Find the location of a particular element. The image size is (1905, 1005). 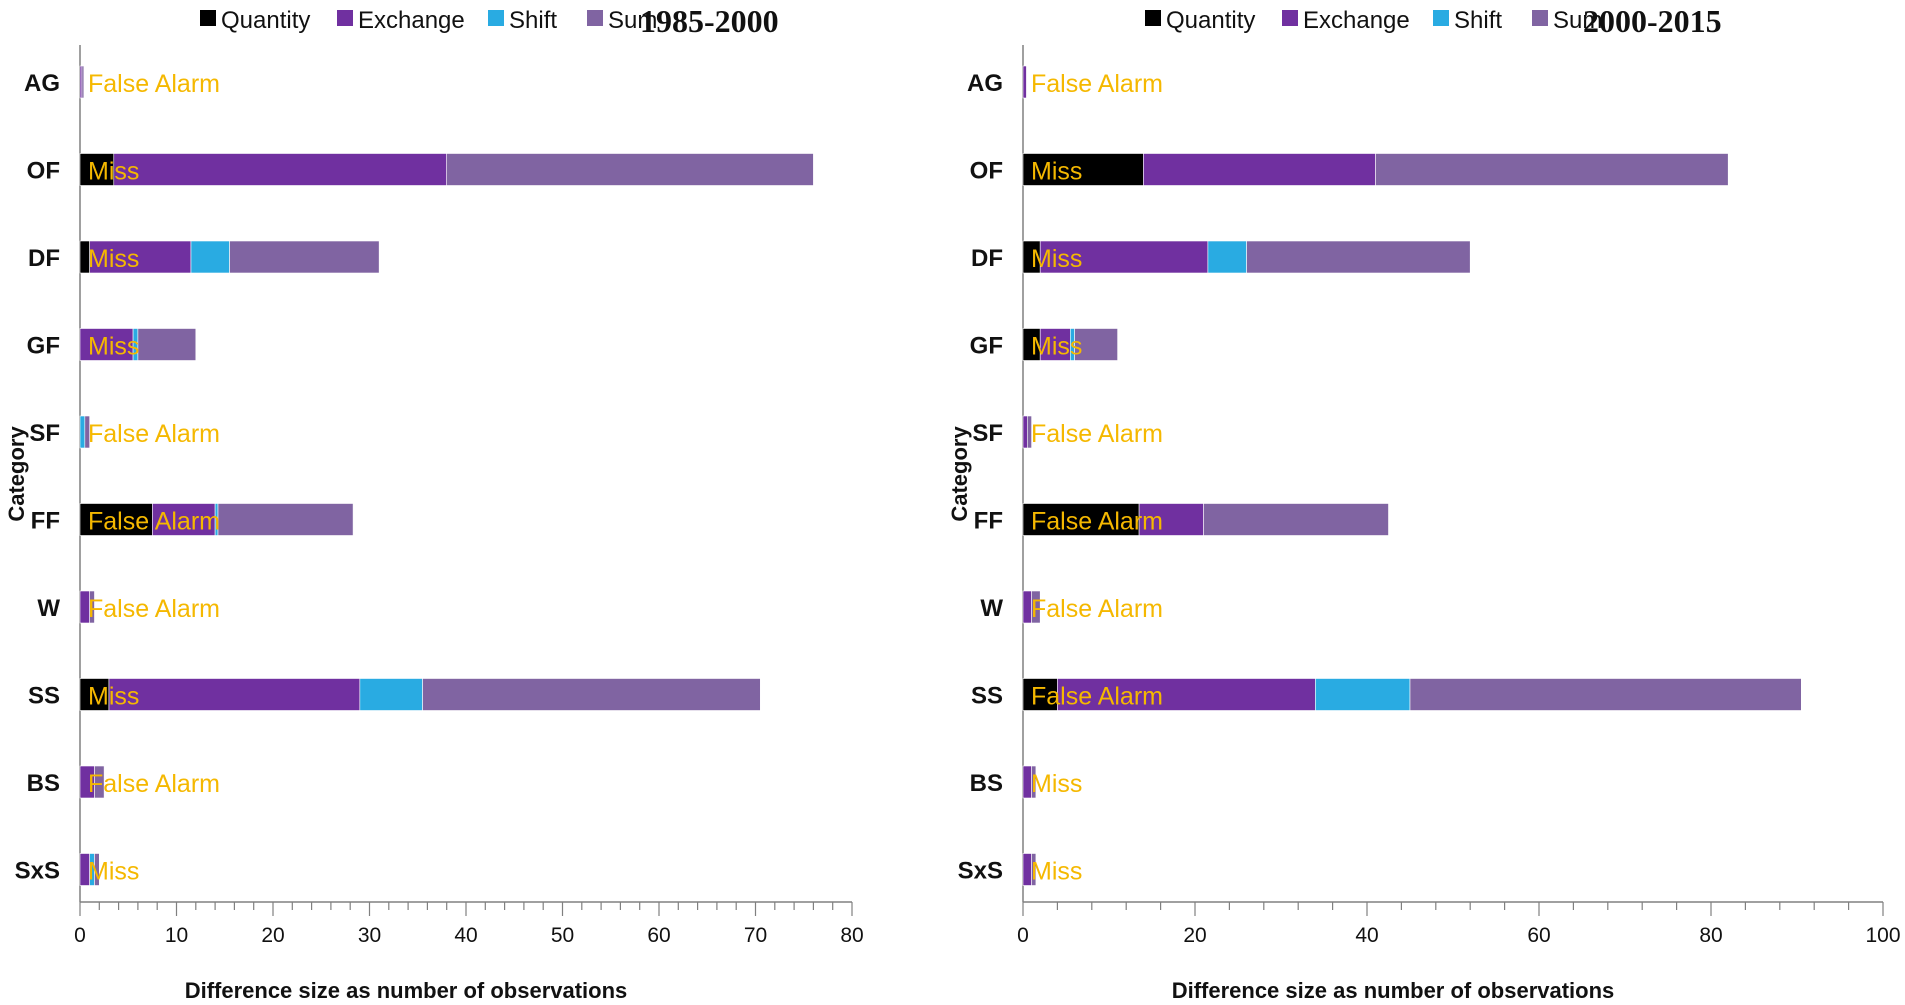

bar-sum-sf is located at coordinates (87, 432).